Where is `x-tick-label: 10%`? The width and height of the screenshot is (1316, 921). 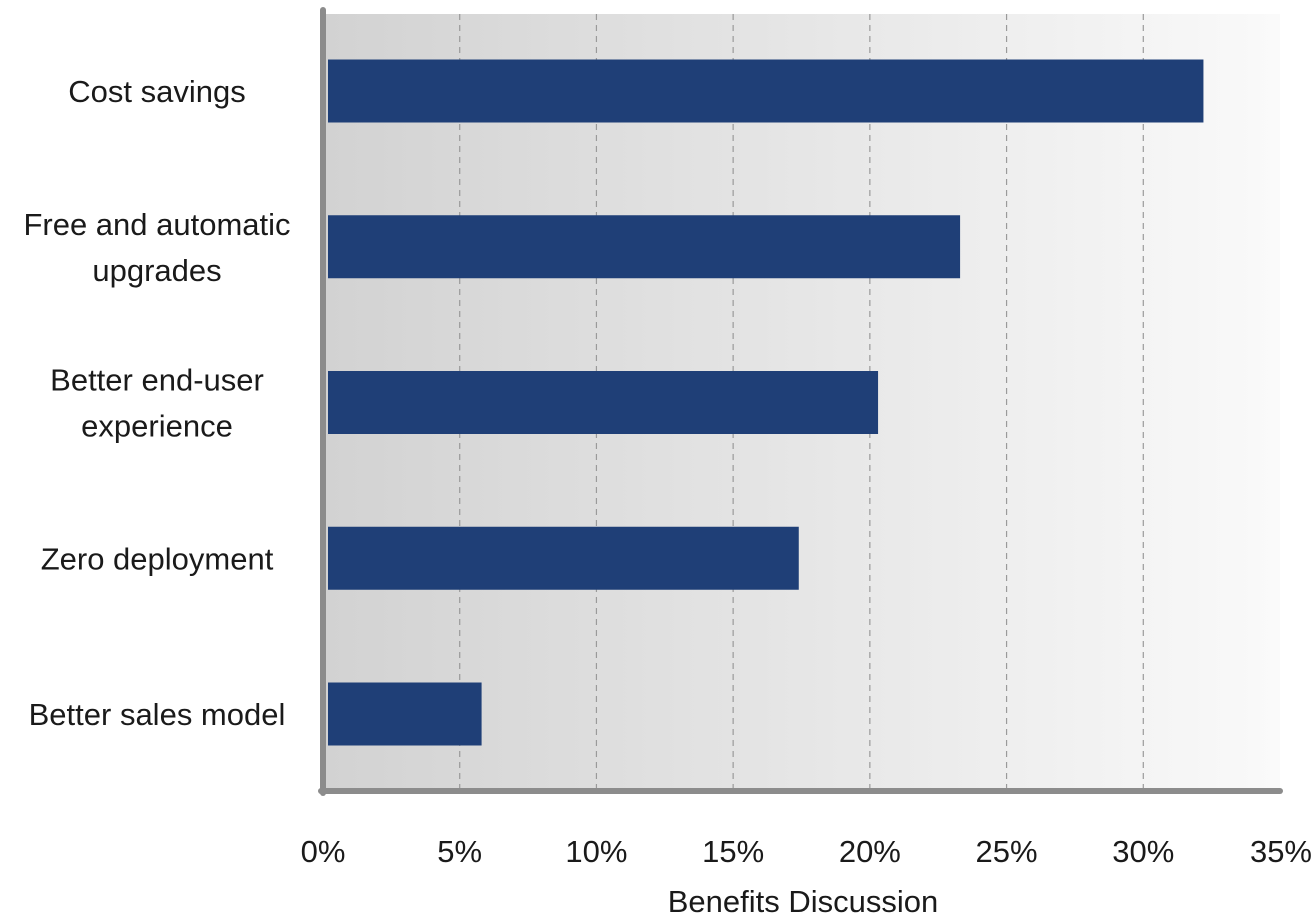
x-tick-label: 10% is located at coordinates (596, 851).